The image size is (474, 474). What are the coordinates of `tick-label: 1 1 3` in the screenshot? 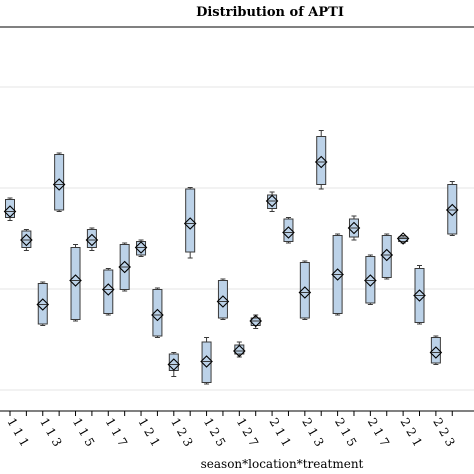 It's located at (50, 432).